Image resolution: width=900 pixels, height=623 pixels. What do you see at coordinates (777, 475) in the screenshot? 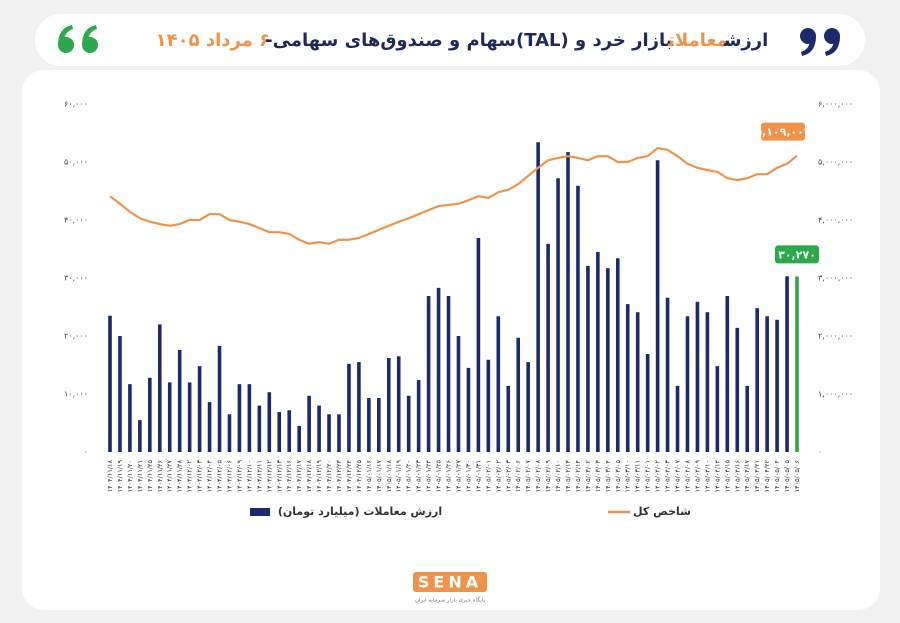
I see `x-tick-label: ۱۴۰۵/۰۵/۰۴` at bounding box center [777, 475].